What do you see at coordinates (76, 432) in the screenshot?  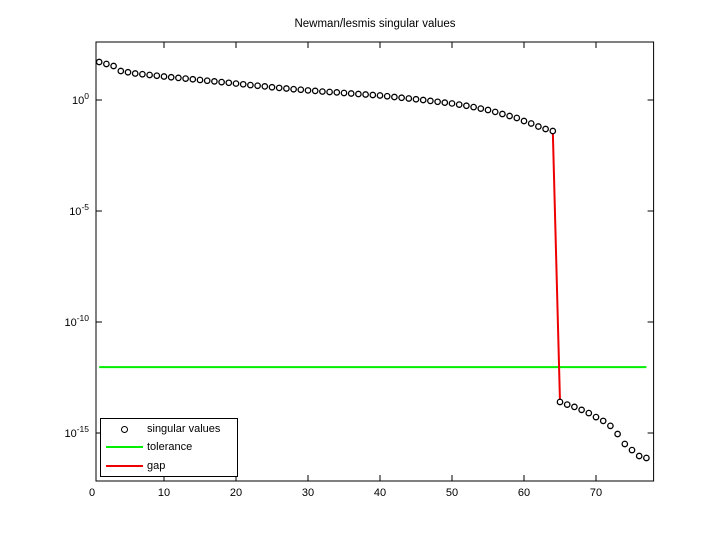 I see `y-tick-label: 10-15` at bounding box center [76, 432].